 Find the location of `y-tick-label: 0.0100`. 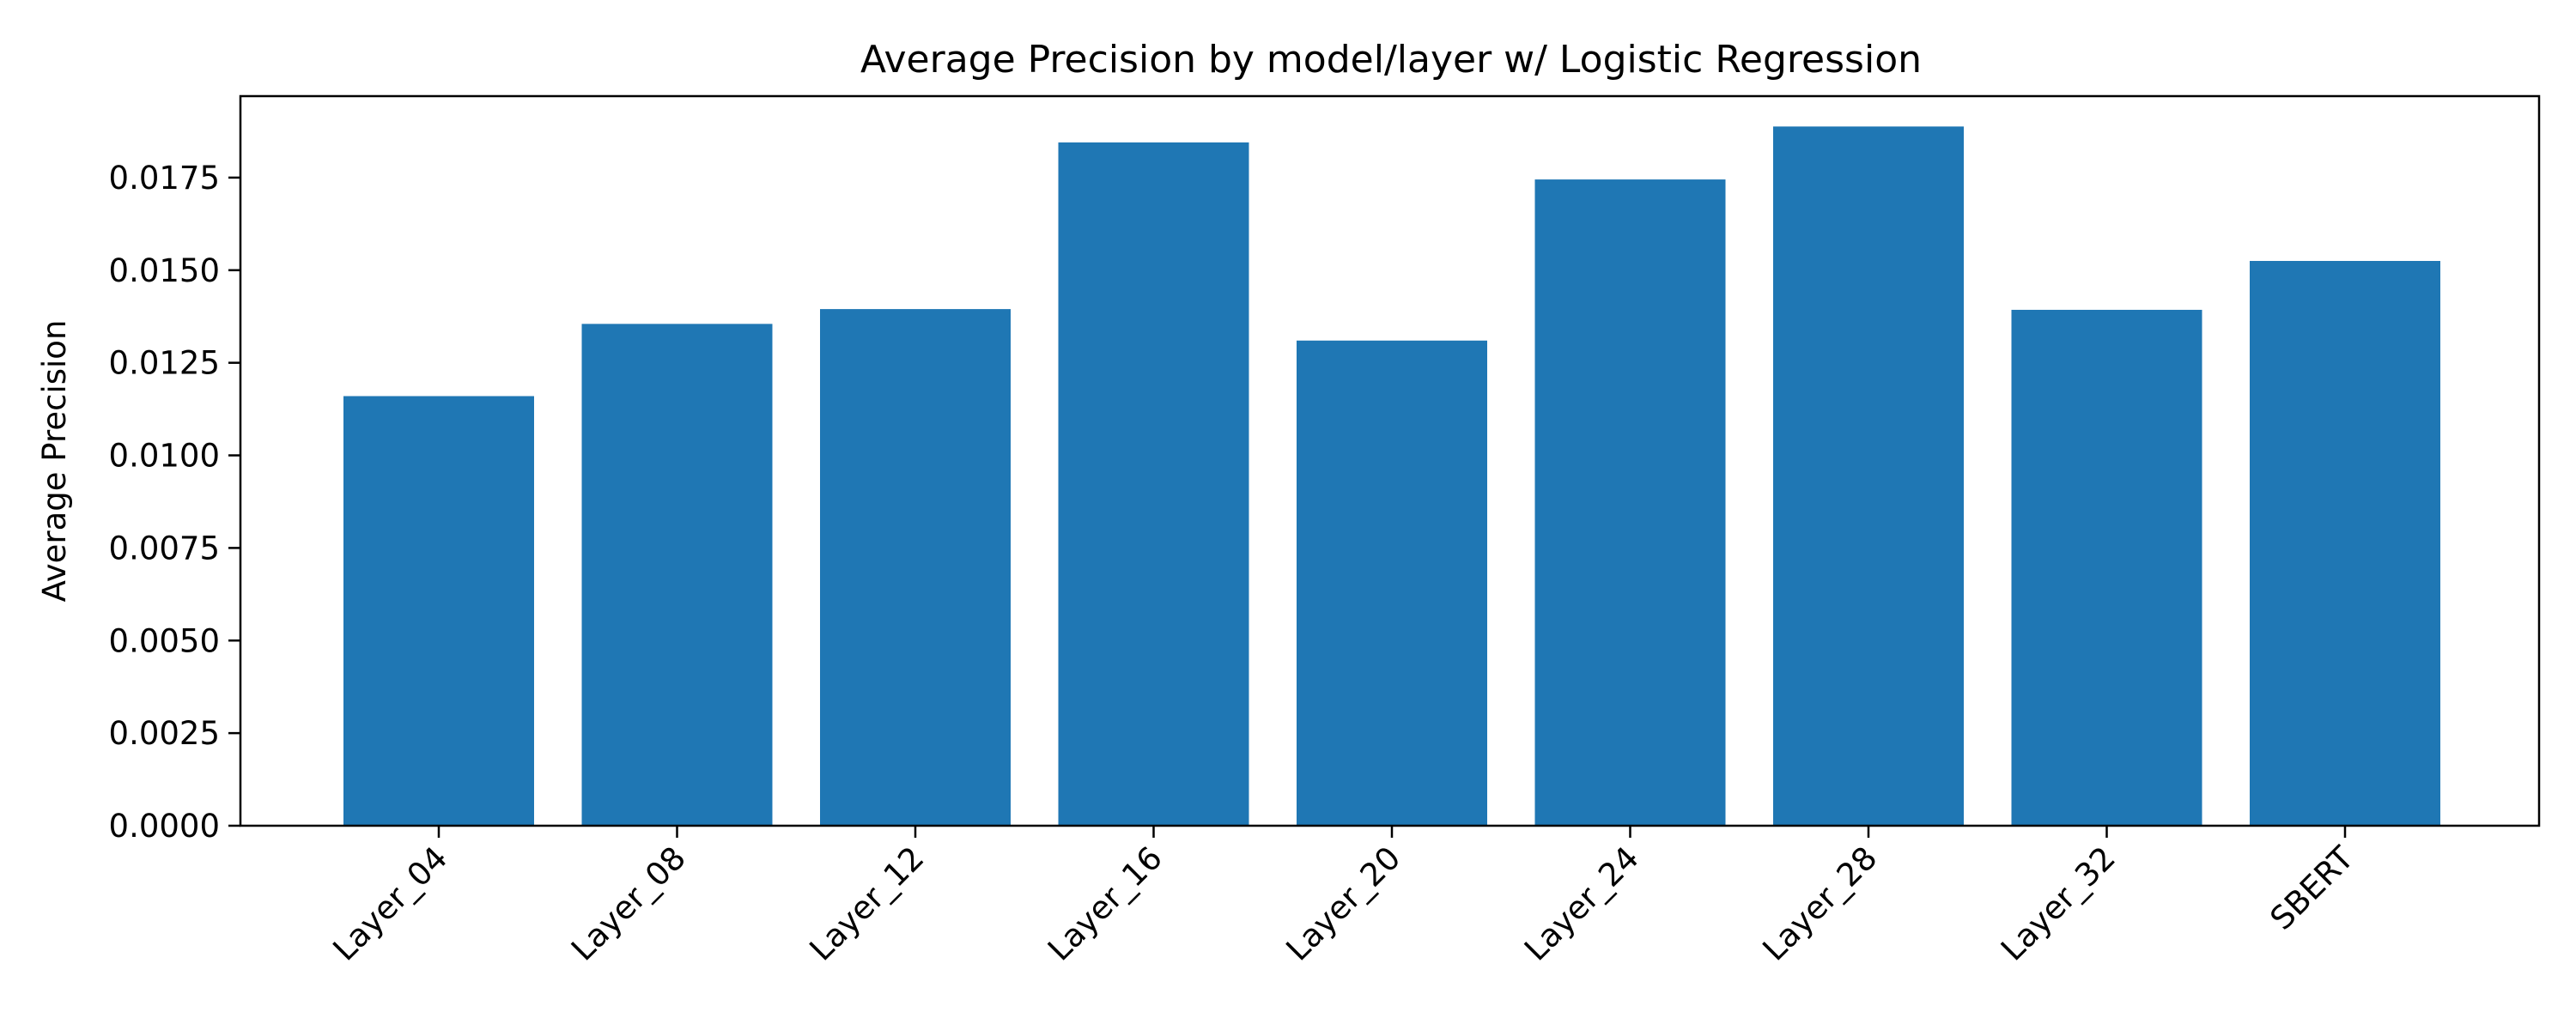

y-tick-label: 0.0100 is located at coordinates (164, 456).